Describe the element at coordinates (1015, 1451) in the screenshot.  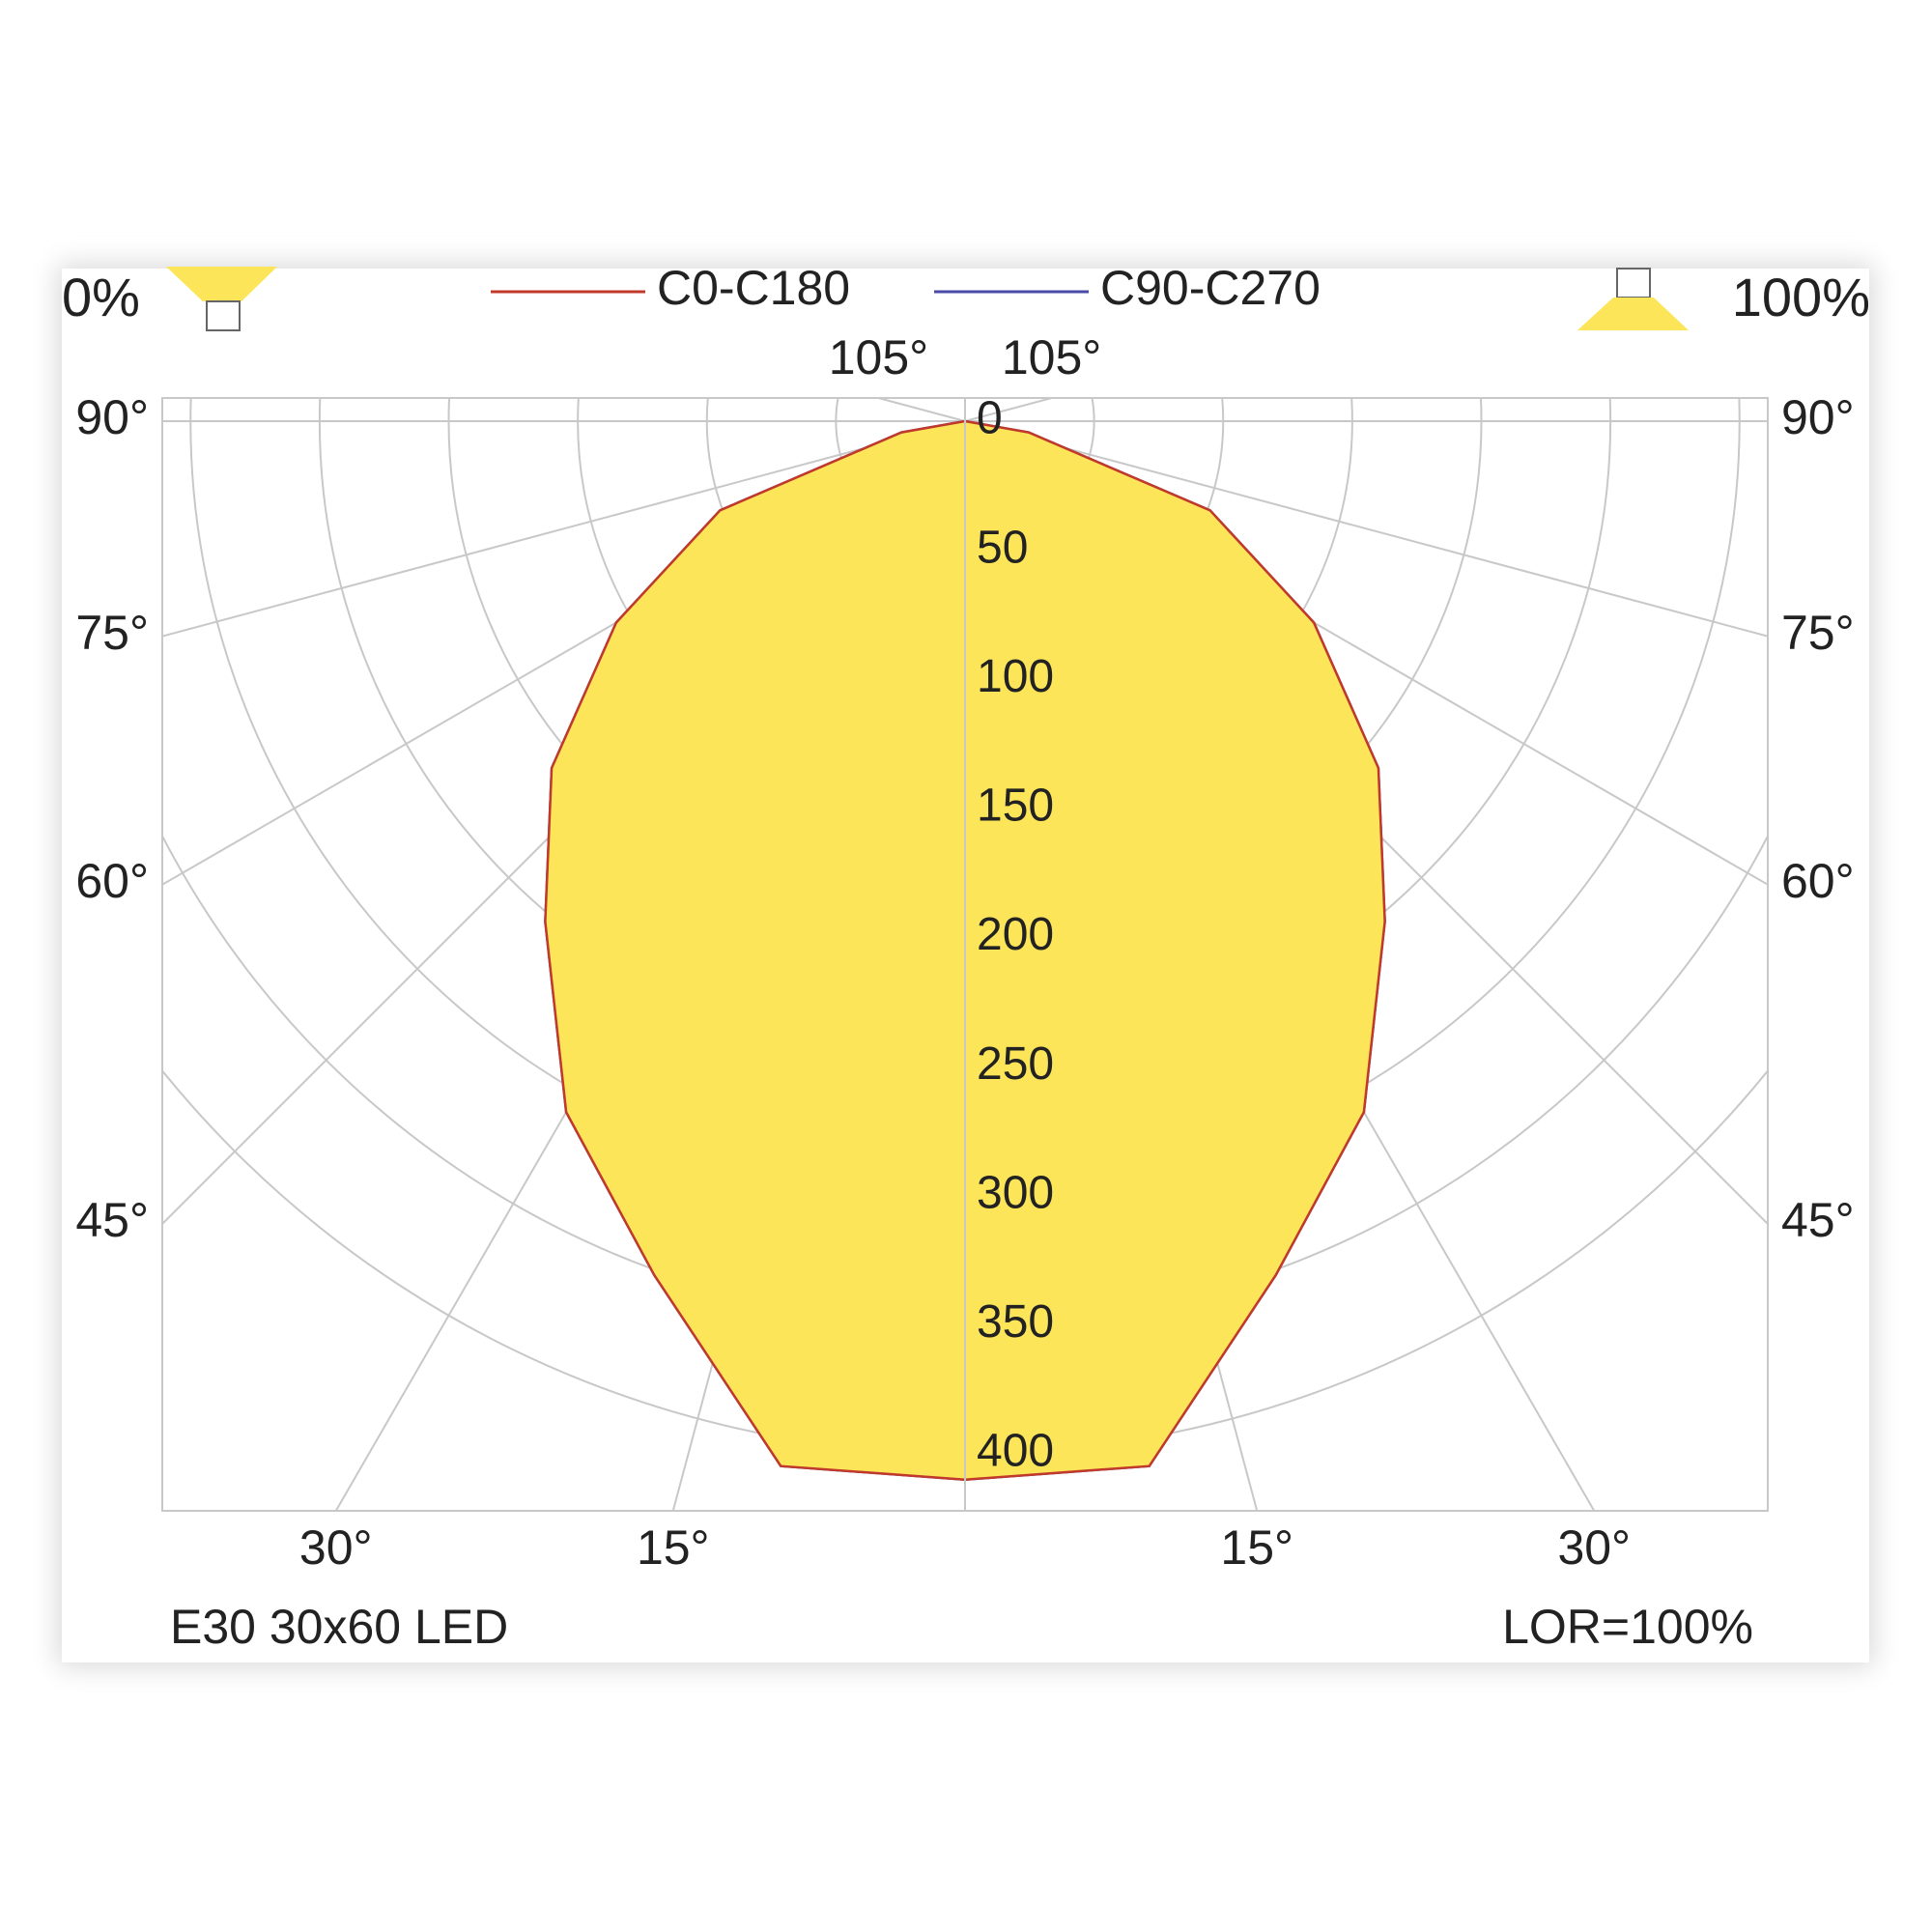
I see `r-tick-label: 400` at that location.